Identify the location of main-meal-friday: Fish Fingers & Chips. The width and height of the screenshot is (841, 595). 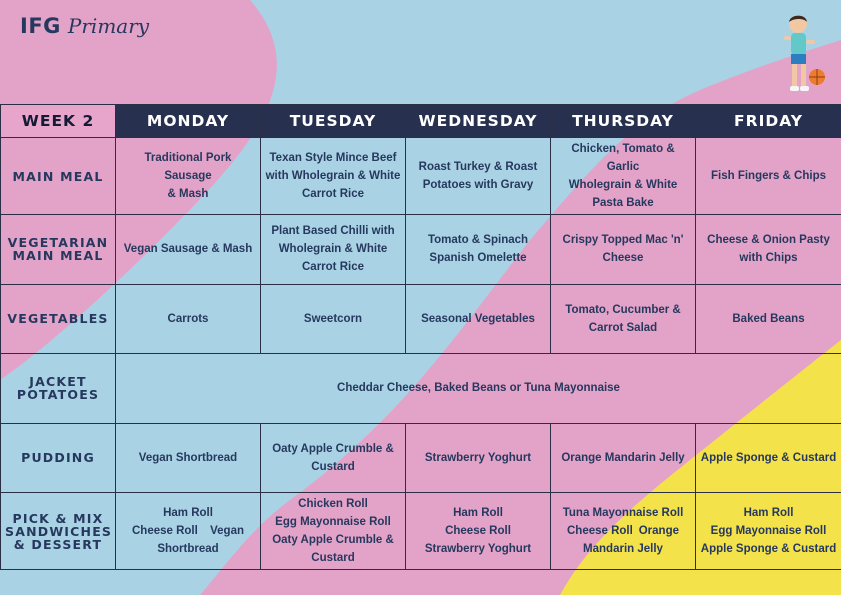
(768, 176).